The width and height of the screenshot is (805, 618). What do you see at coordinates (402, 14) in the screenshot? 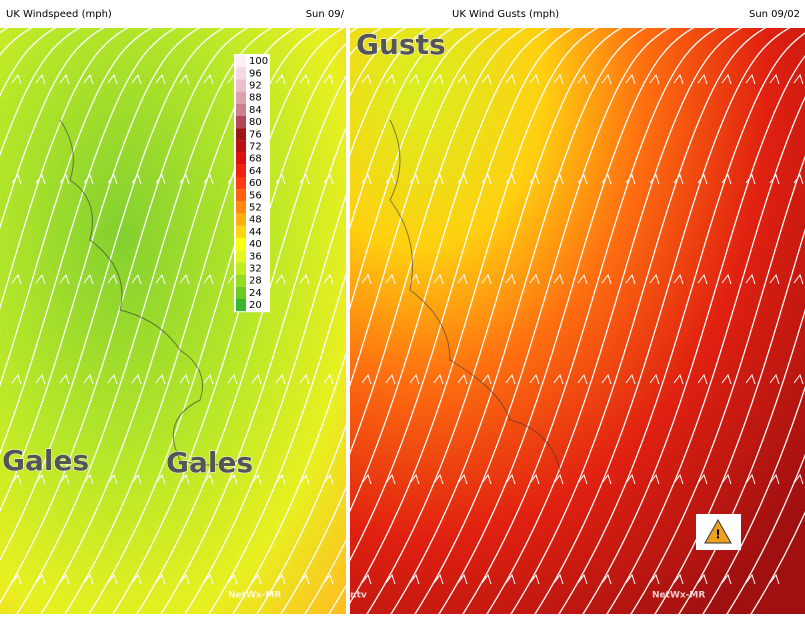
I see `header-strip` at bounding box center [402, 14].